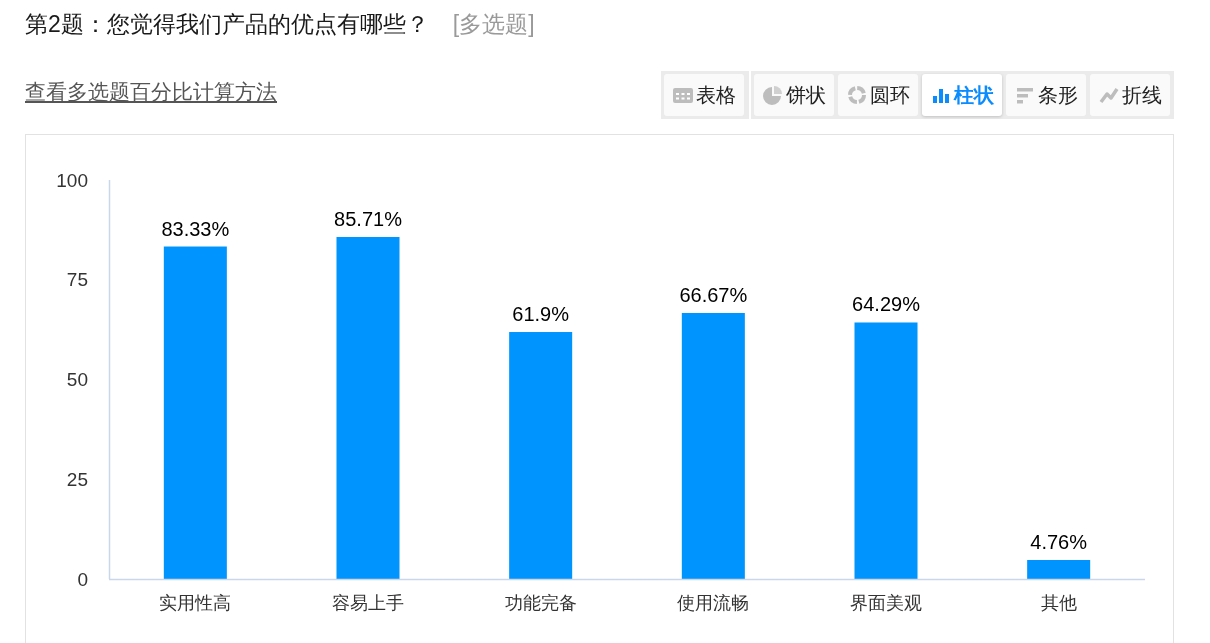 This screenshot has width=1210, height=643. Describe the element at coordinates (227, 24) in the screenshot. I see `title: 第2题：您觉得我们产品的优点有哪些？` at that location.